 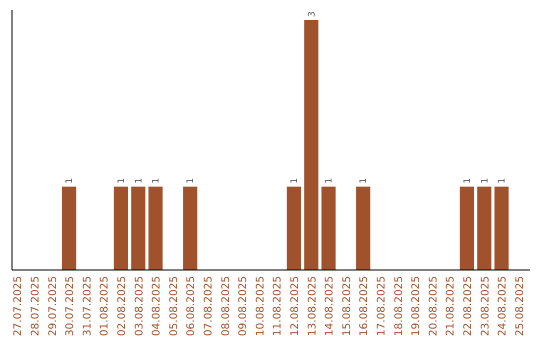 What do you see at coordinates (330, 306) in the screenshot?
I see `x-tick-label: 14.08.2025` at bounding box center [330, 306].